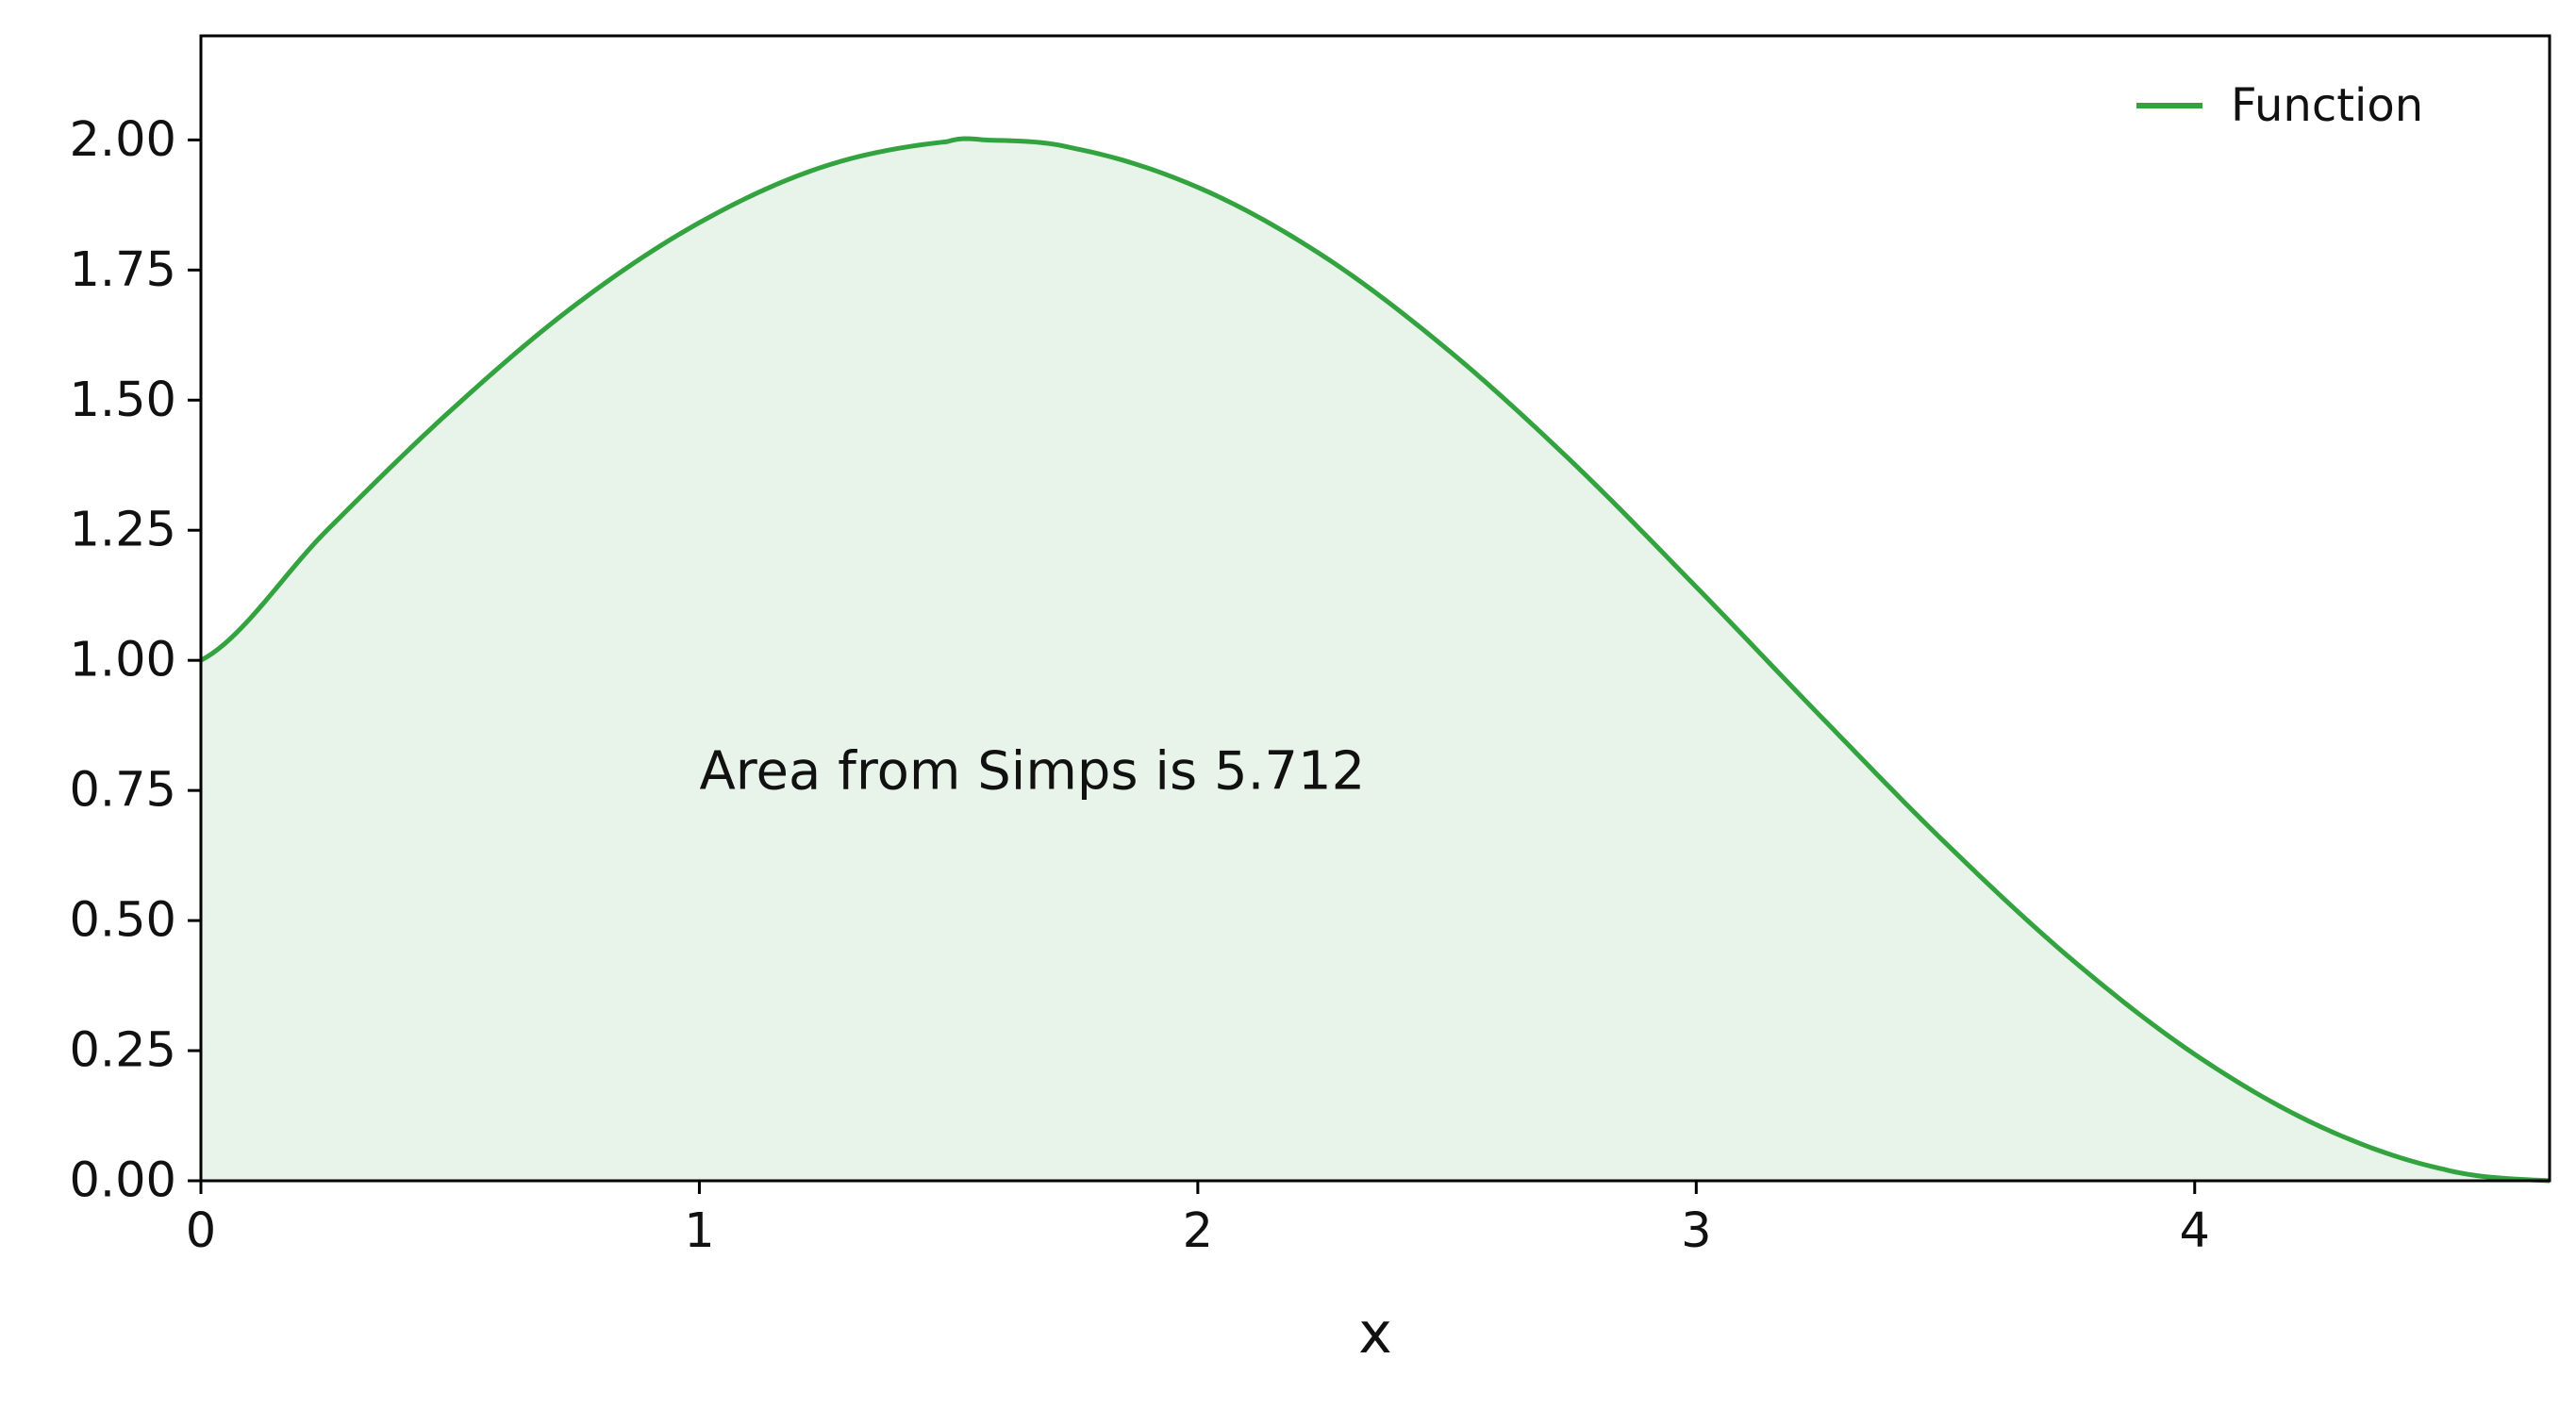 The height and width of the screenshot is (1409, 2576). What do you see at coordinates (122, 400) in the screenshot?
I see `y-tick-label: 1.50` at bounding box center [122, 400].